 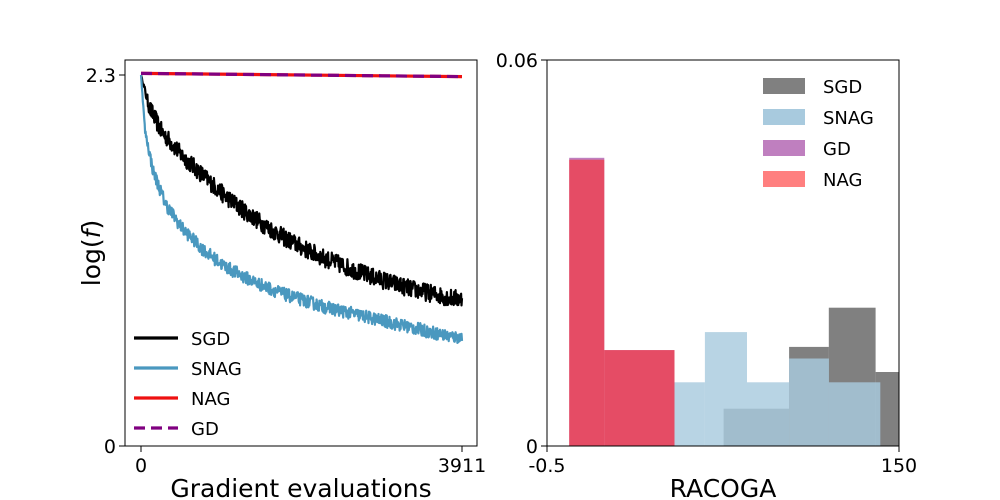 What do you see at coordinates (101, 76) in the screenshot?
I see `left-y-tick-1: 2.3` at bounding box center [101, 76].